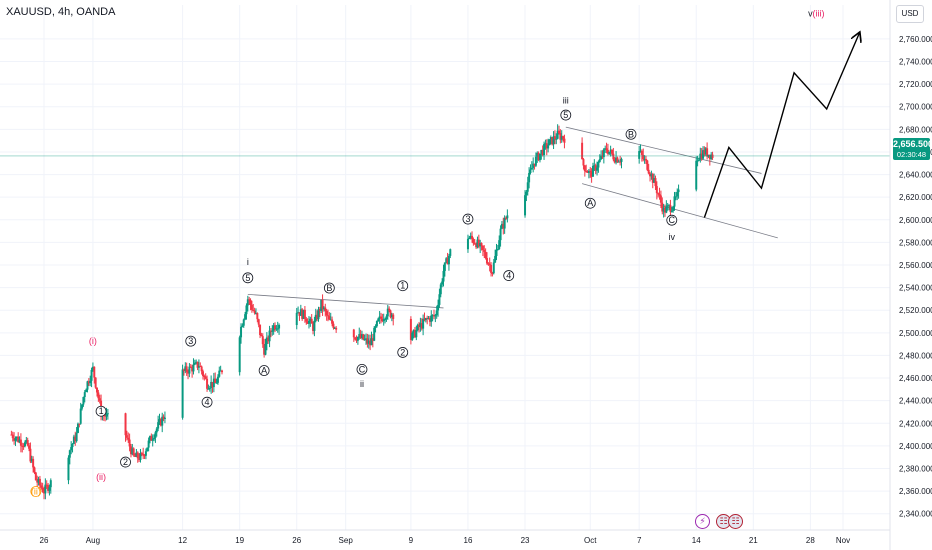 The height and width of the screenshot is (550, 932). What do you see at coordinates (915, 401) in the screenshot?
I see `price-tick-label: 2,440.000` at bounding box center [915, 401].